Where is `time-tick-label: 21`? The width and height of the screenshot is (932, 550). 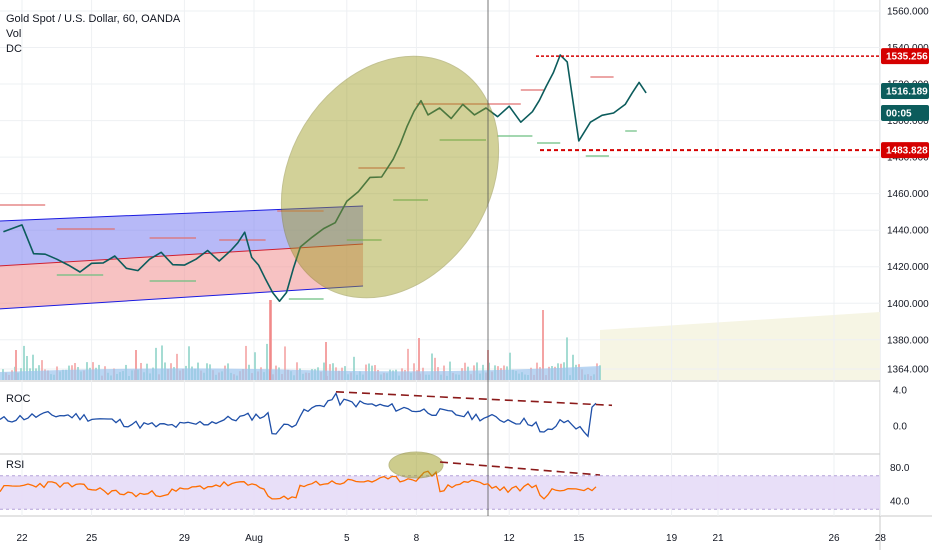 time-tick-label: 21 is located at coordinates (718, 538).